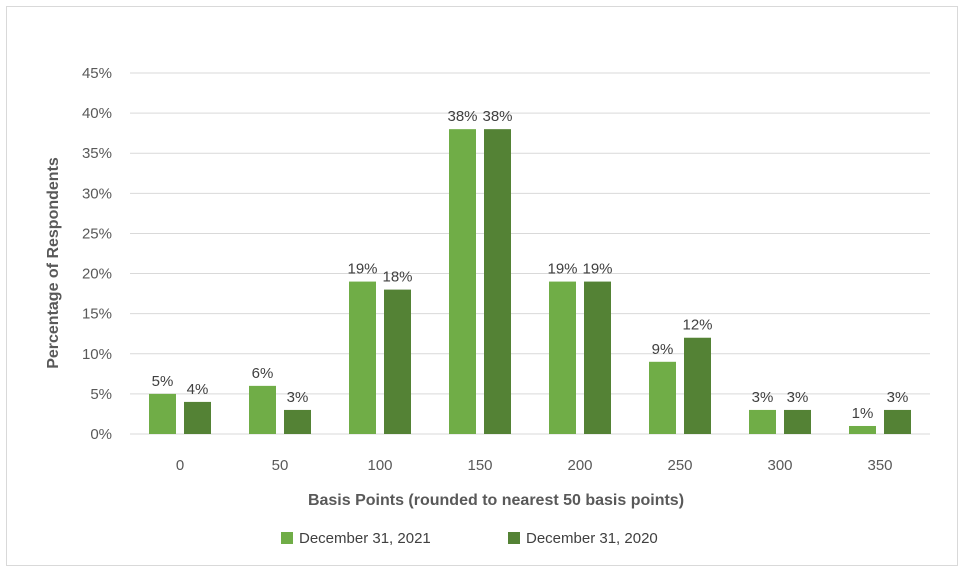 The width and height of the screenshot is (964, 572). I want to click on x-tick-label: 250, so click(679, 465).